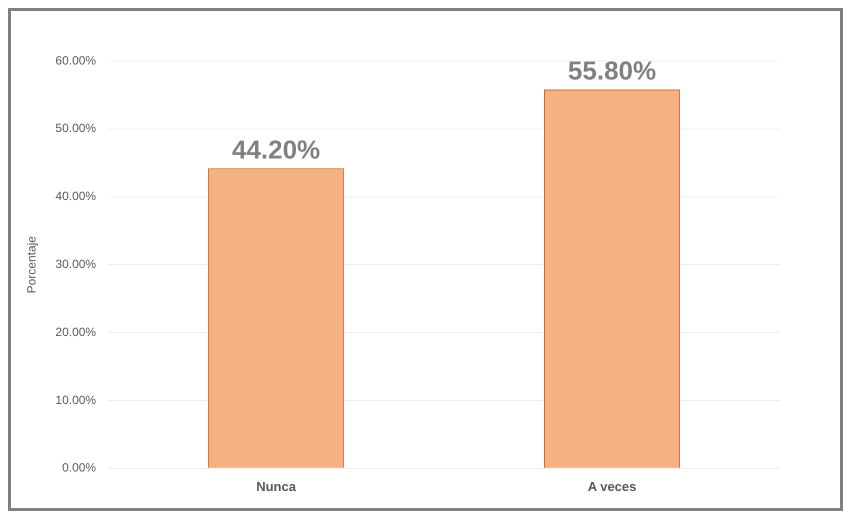 This screenshot has width=851, height=519. I want to click on data-label: 44.20%, so click(276, 149).